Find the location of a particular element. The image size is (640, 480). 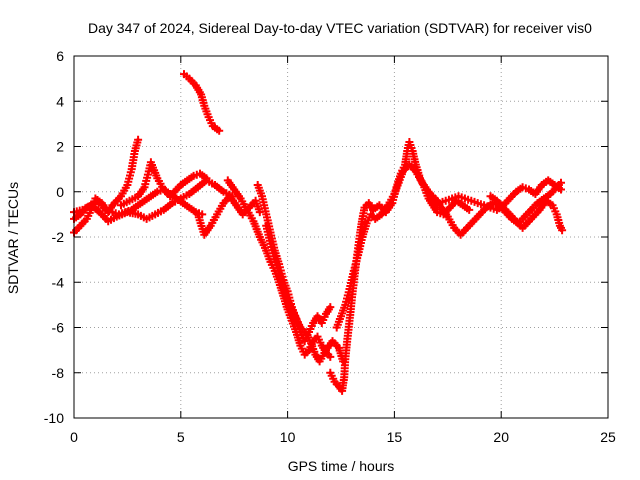

y-tick-label: 0 is located at coordinates (60, 192).